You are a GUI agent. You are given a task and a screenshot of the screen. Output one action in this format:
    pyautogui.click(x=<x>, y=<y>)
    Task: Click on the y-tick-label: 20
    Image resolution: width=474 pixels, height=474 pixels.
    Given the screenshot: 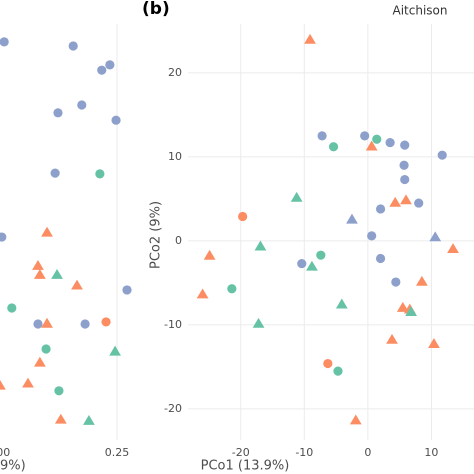 What is the action you would take?
    pyautogui.click(x=175, y=72)
    